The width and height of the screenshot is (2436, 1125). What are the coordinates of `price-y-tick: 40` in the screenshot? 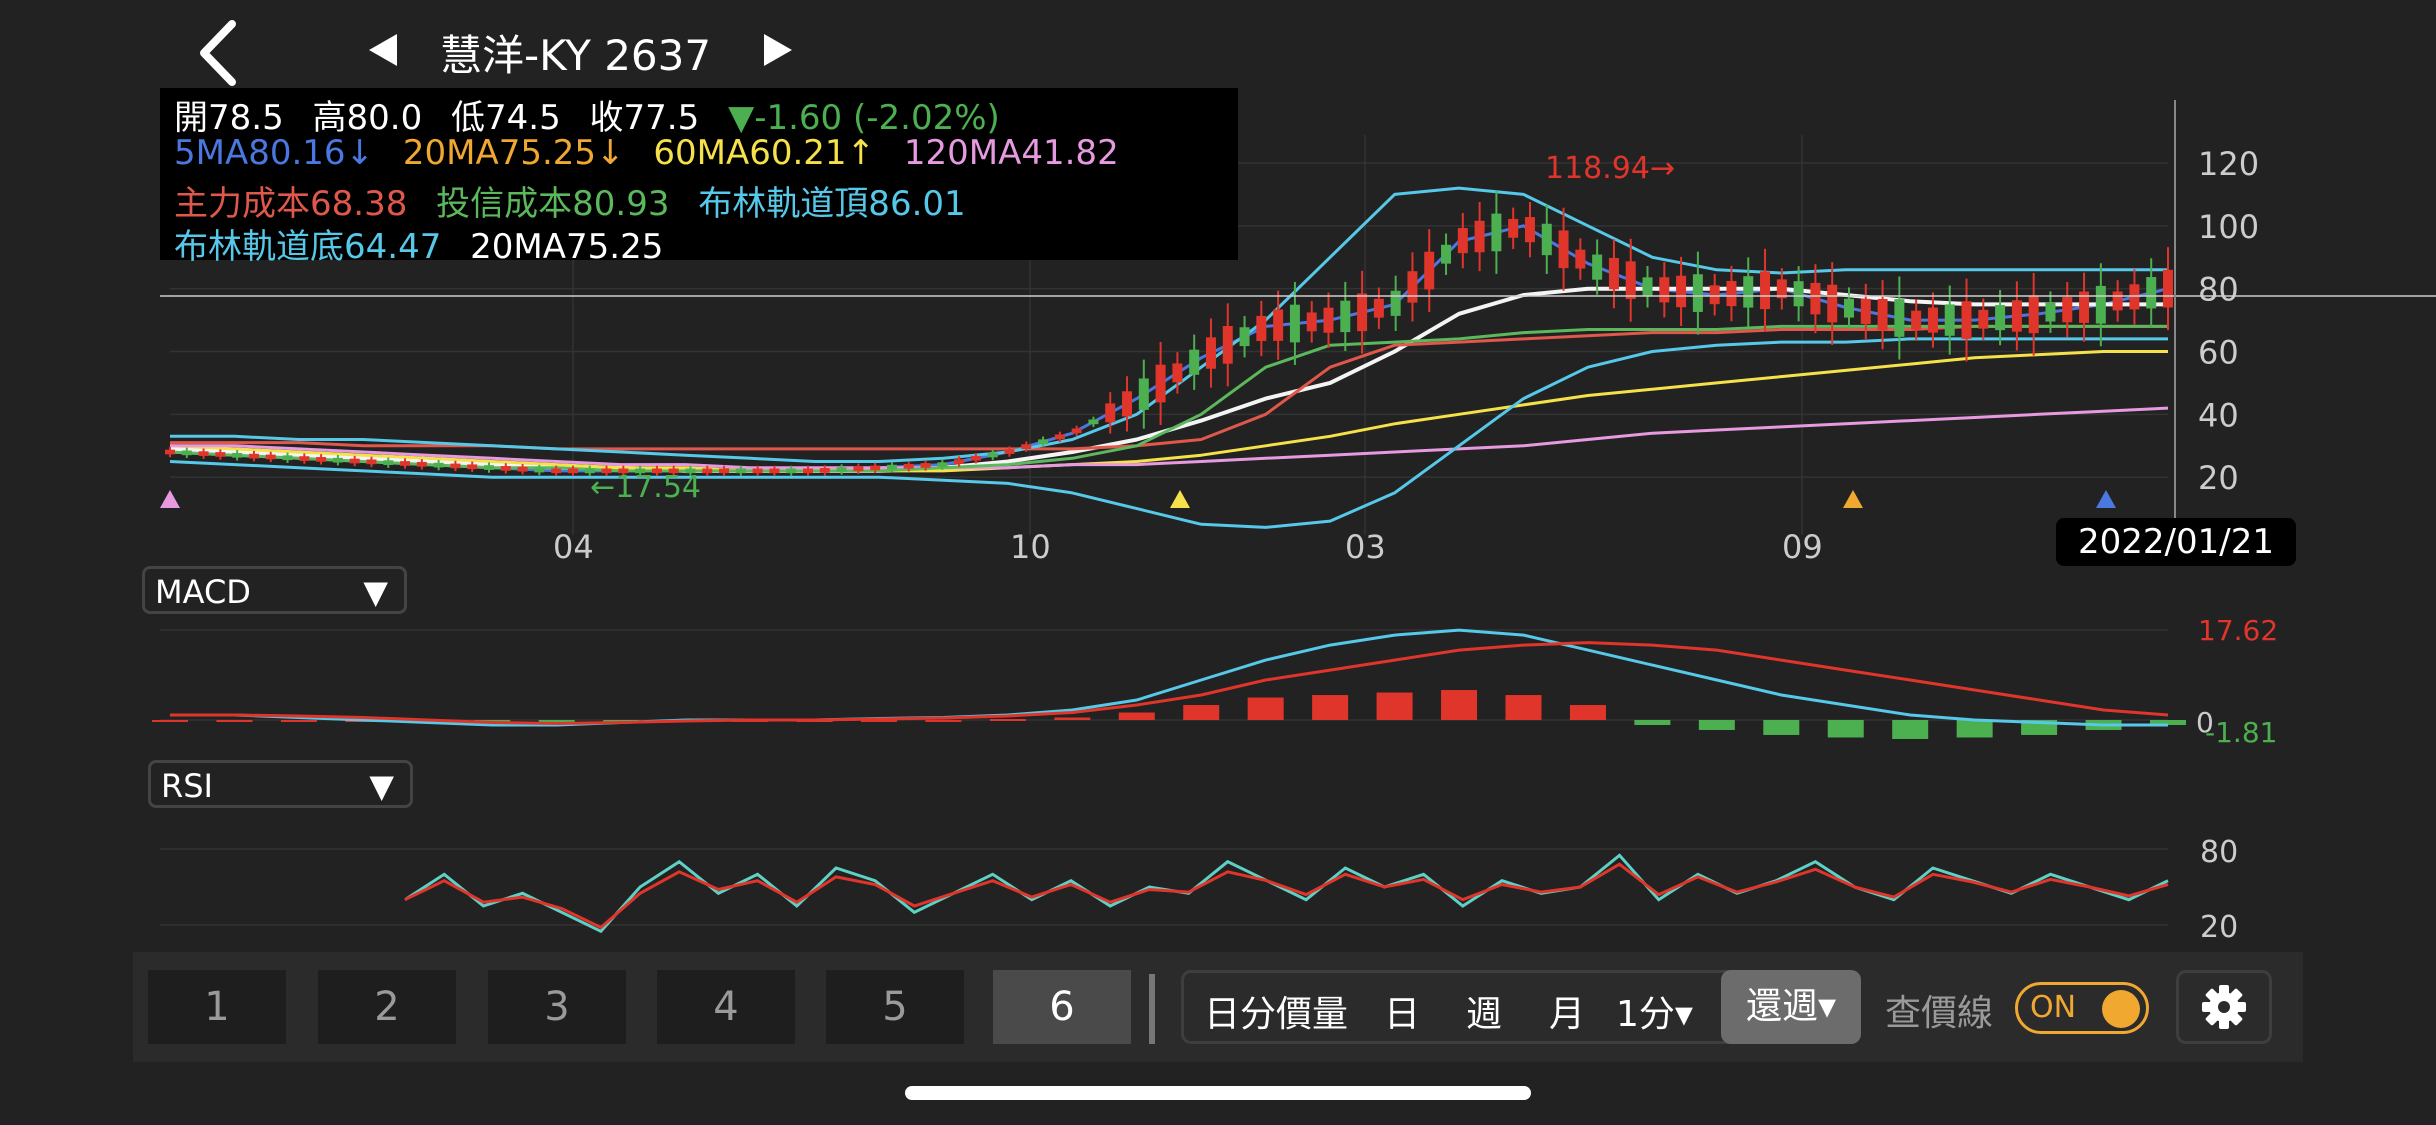 It's located at (2218, 415).